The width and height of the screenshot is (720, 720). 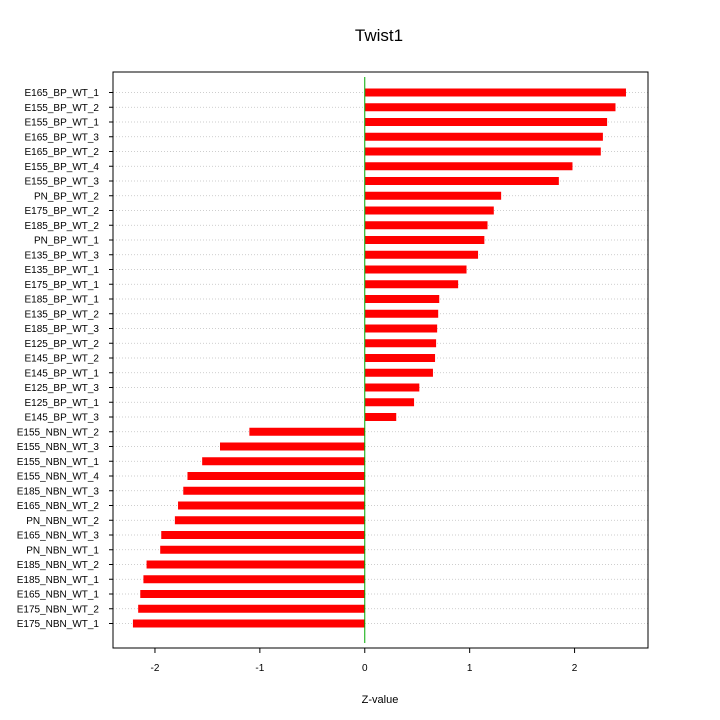 I want to click on y-tick-label: E165_NBN_WT_3, so click(x=58, y=536).